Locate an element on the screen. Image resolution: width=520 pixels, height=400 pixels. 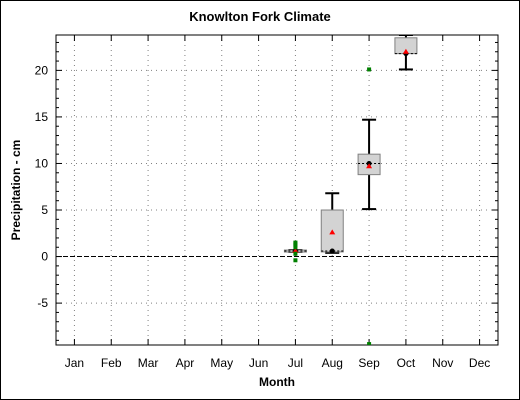
y-tick-label: 15 is located at coordinates (42, 117).